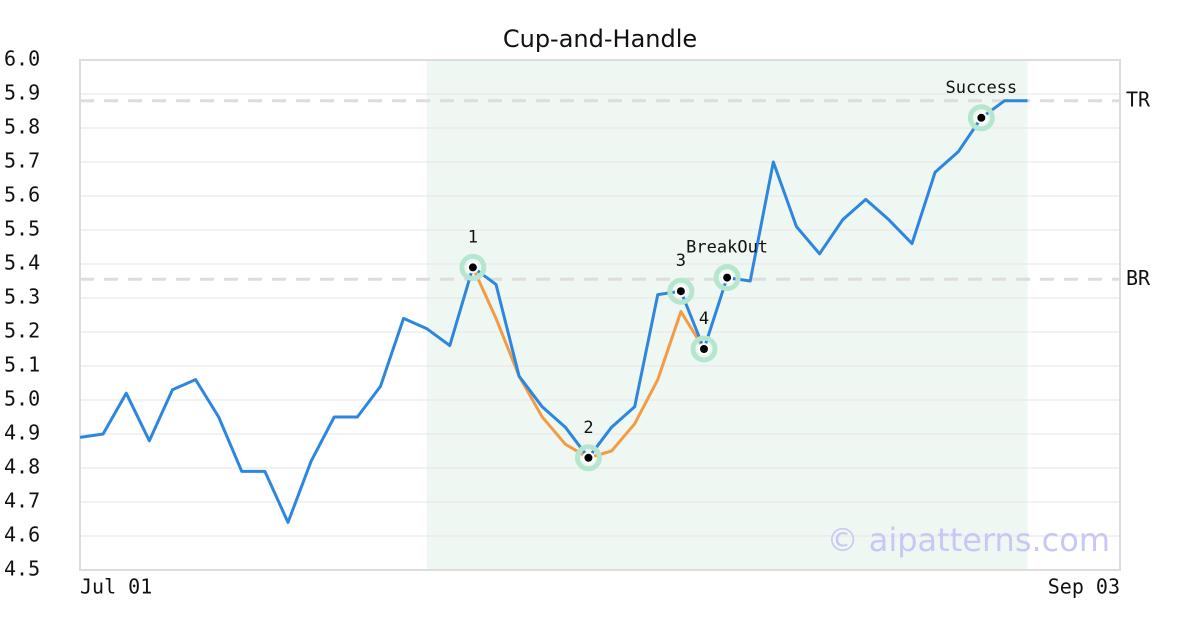  I want to click on annotation-label: 2, so click(588, 428).